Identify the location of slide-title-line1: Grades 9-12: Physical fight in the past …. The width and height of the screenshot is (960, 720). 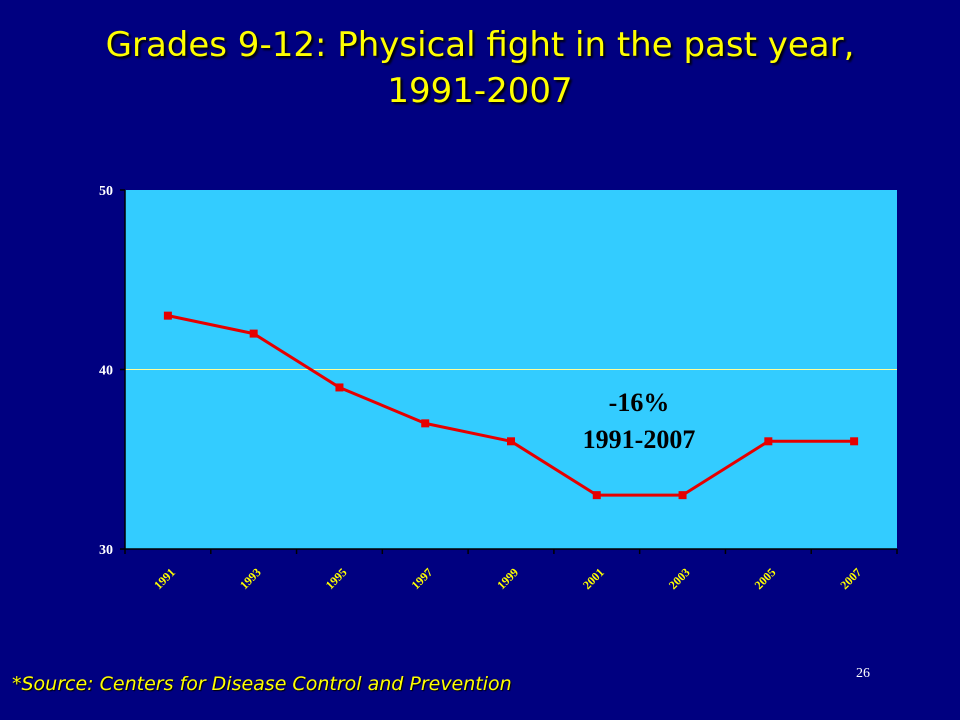
(480, 45).